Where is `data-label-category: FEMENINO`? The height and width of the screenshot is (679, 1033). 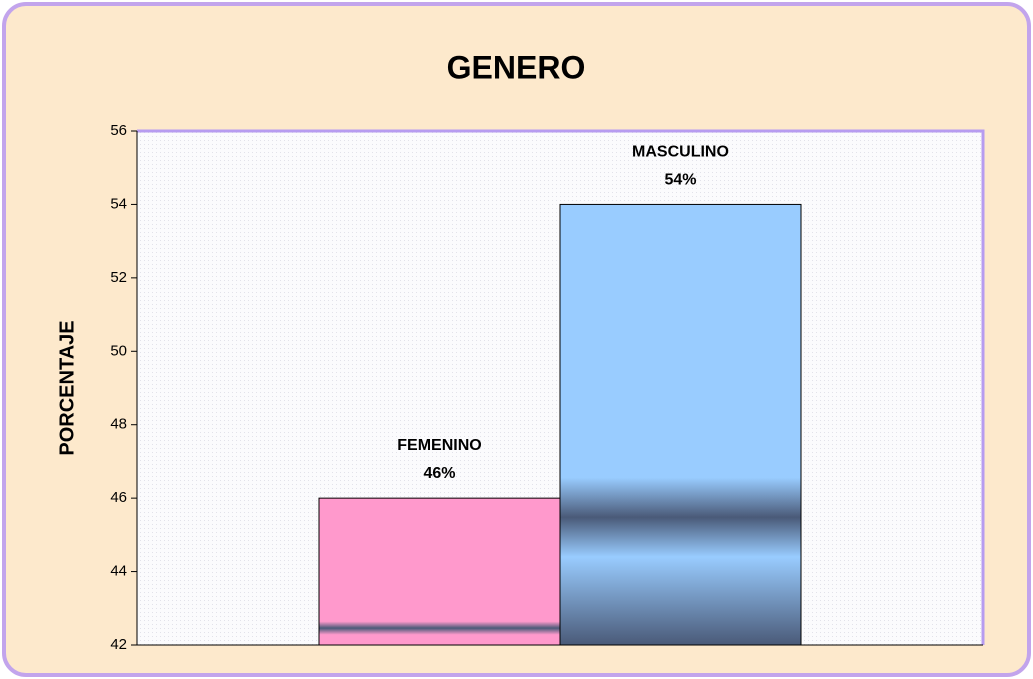
data-label-category: FEMENINO is located at coordinates (439, 445).